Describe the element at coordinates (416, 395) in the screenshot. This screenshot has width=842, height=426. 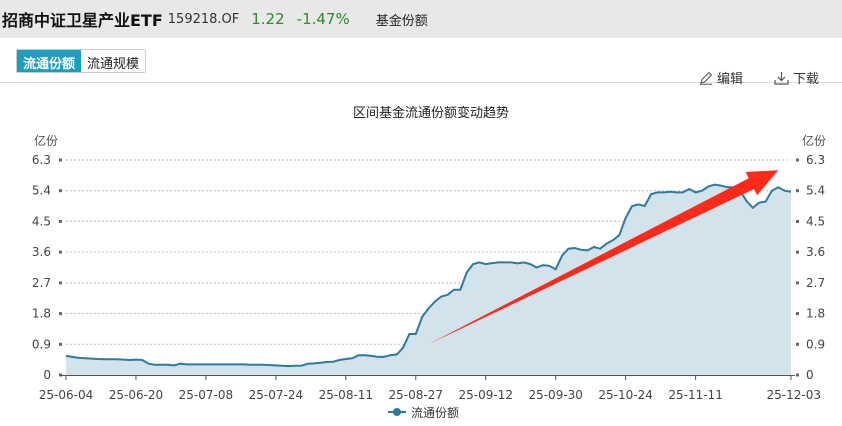
I see `x-tick-label: 25-08-27` at that location.